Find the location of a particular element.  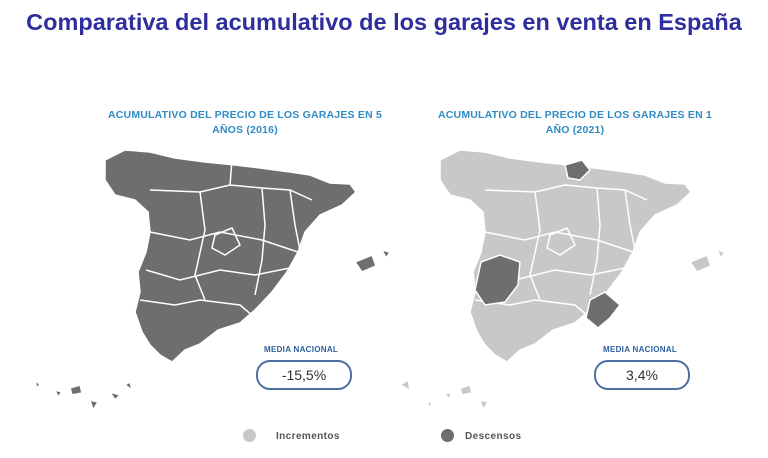

legend-decrease-swatch is located at coordinates (447, 435).